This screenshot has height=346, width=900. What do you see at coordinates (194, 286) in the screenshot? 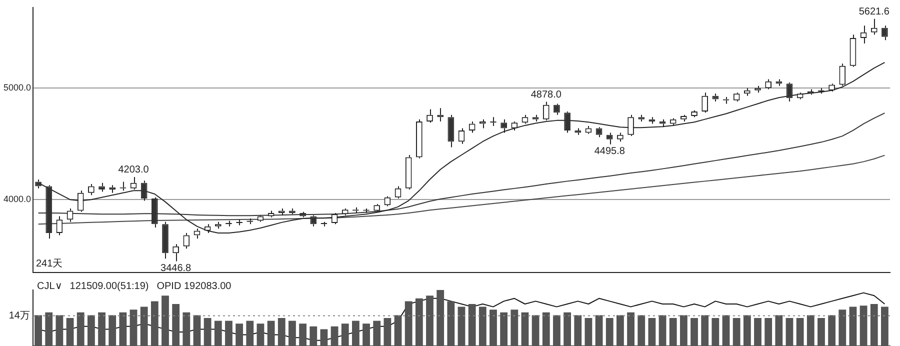
I see `annotation: OPID 192083.00` at bounding box center [194, 286].